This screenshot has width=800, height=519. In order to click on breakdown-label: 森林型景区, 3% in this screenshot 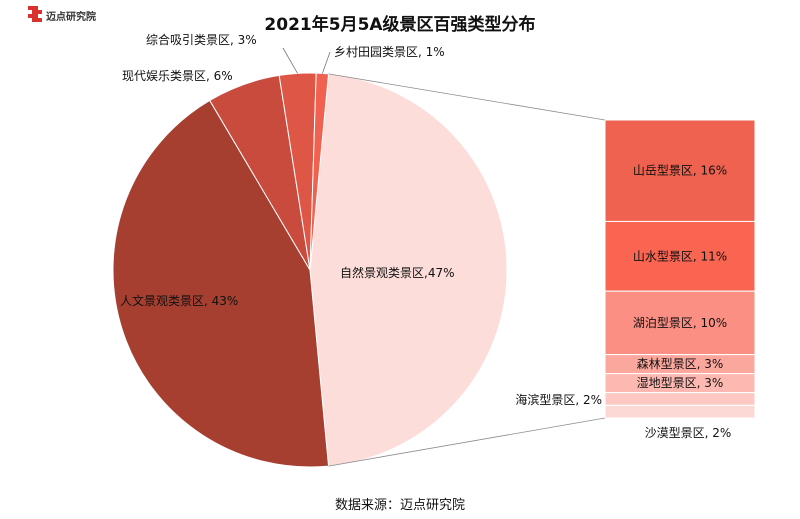, I will do `click(680, 363)`.